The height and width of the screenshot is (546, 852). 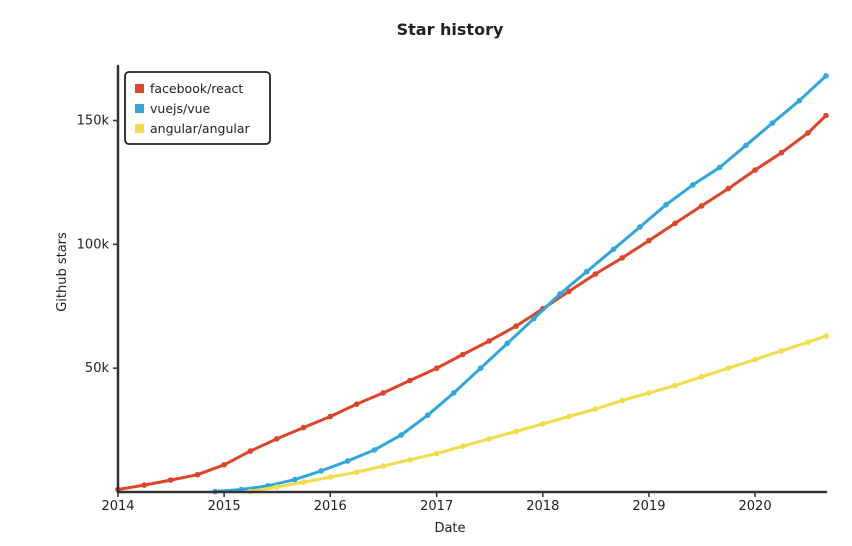 I want to click on legend-label: facebook/react, so click(x=196, y=88).